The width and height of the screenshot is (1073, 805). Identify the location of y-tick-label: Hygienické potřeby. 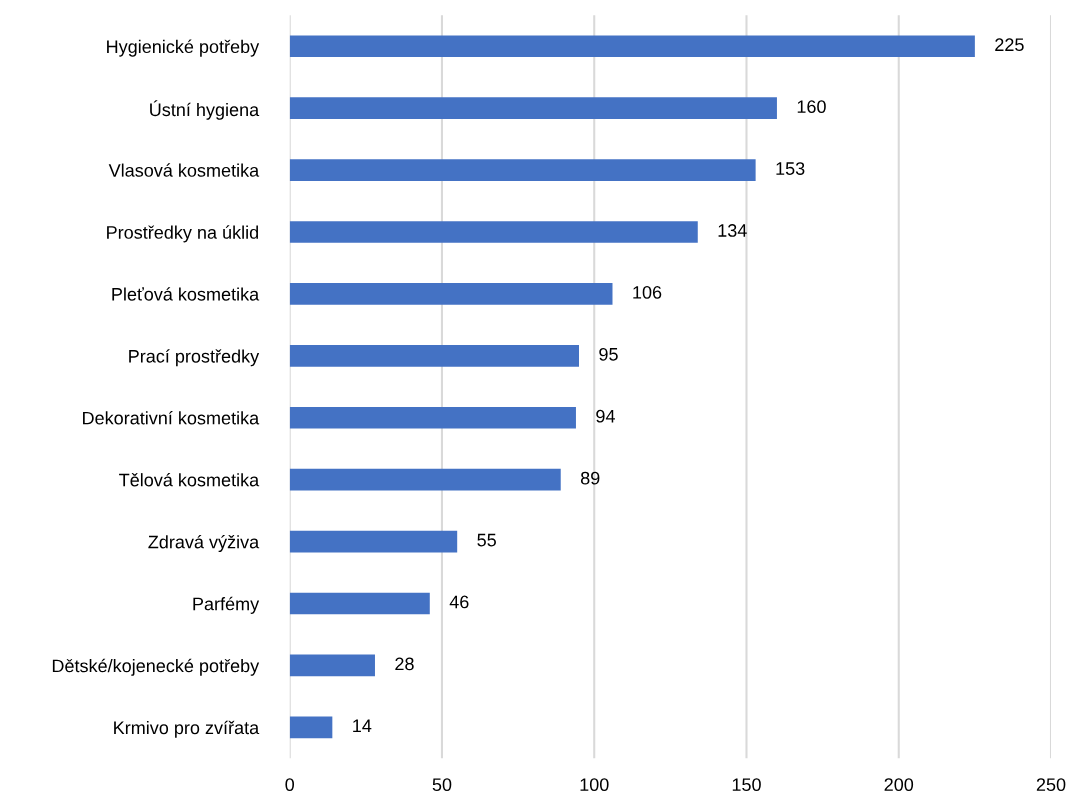
(183, 48).